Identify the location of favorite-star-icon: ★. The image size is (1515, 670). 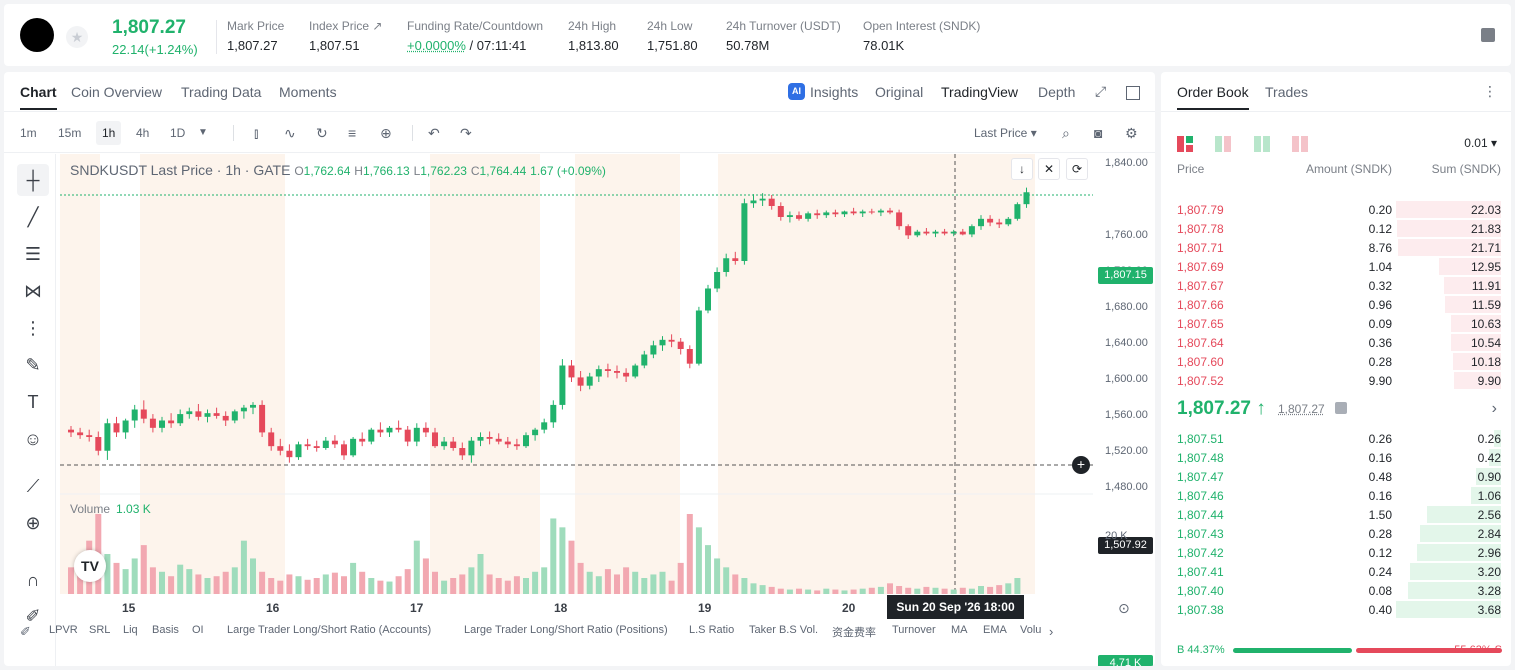
(77, 37).